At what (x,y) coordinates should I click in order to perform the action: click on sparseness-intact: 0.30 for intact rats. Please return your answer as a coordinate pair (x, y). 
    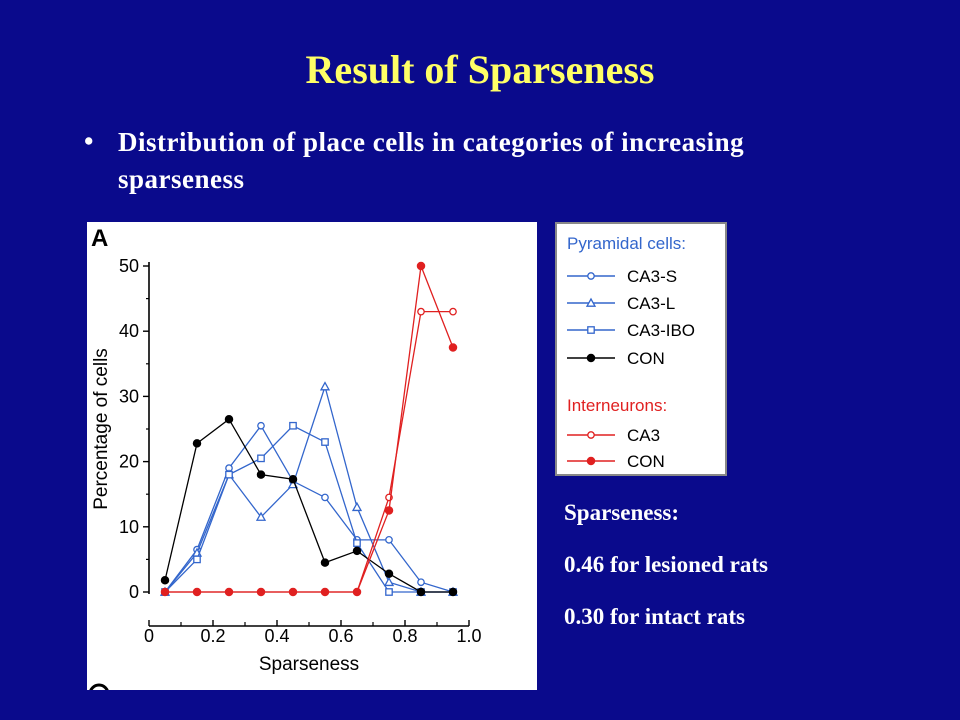
    Looking at the image, I should click on (654, 616).